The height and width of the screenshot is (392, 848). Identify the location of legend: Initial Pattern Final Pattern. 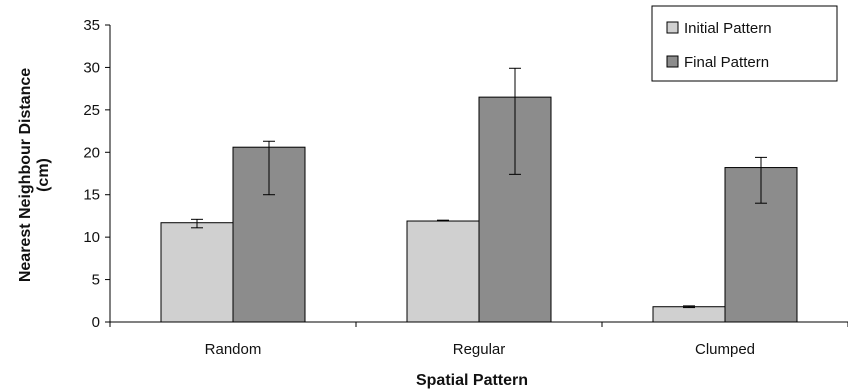
(744, 43).